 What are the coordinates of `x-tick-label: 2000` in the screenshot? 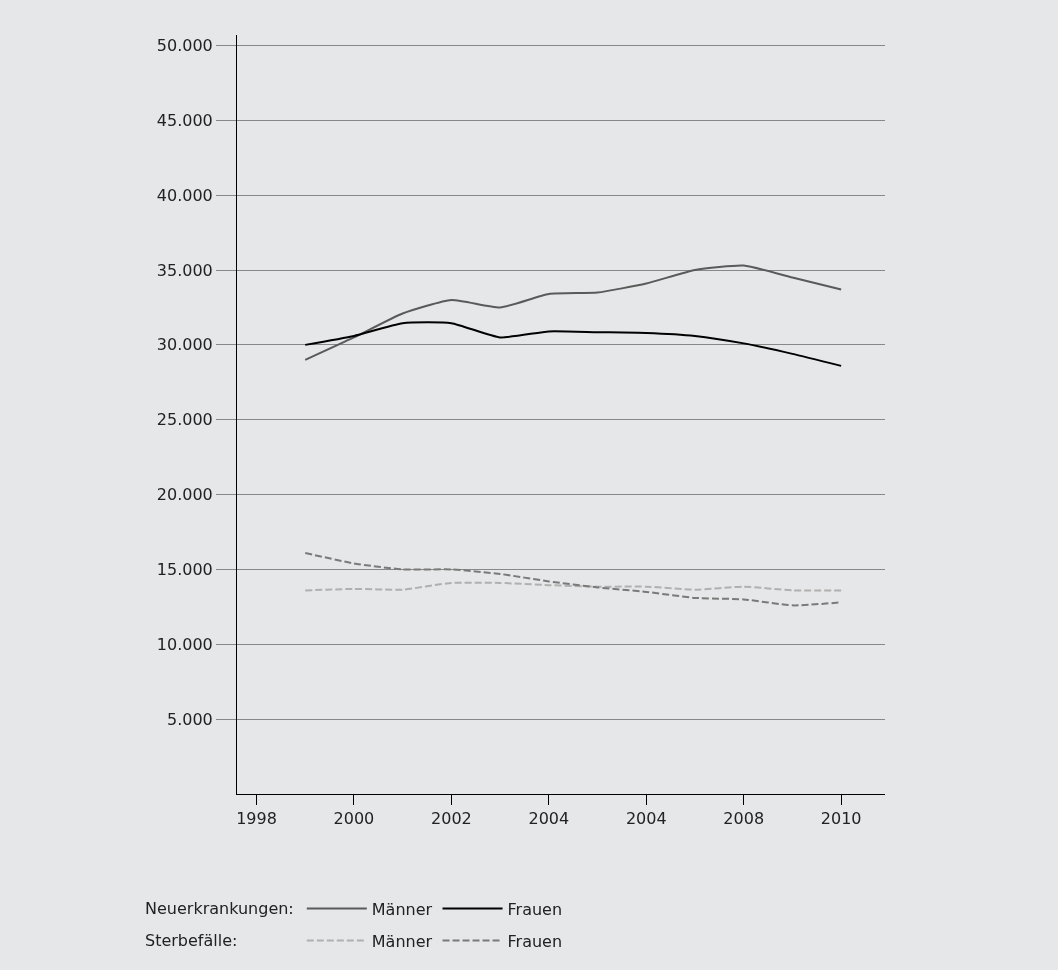 It's located at (354, 819).